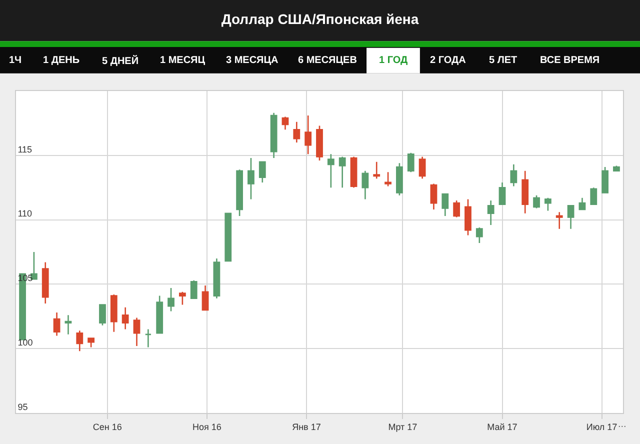 The width and height of the screenshot is (640, 444). What do you see at coordinates (602, 427) in the screenshot?
I see `x-tick-label: Июл 17` at bounding box center [602, 427].